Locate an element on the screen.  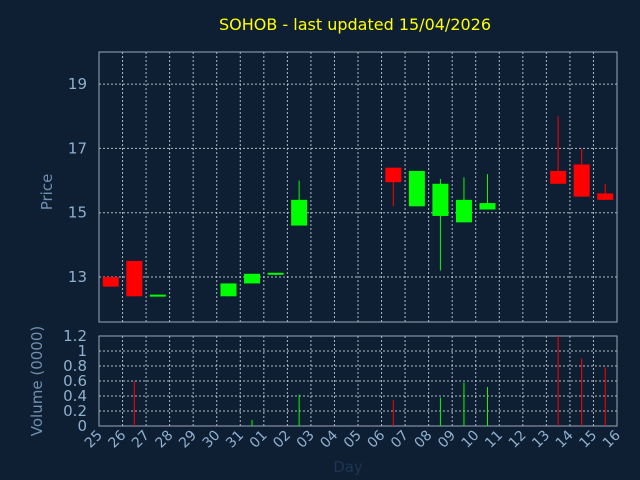
volume-axis-label: Volume (0000) is located at coordinates (37, 381).